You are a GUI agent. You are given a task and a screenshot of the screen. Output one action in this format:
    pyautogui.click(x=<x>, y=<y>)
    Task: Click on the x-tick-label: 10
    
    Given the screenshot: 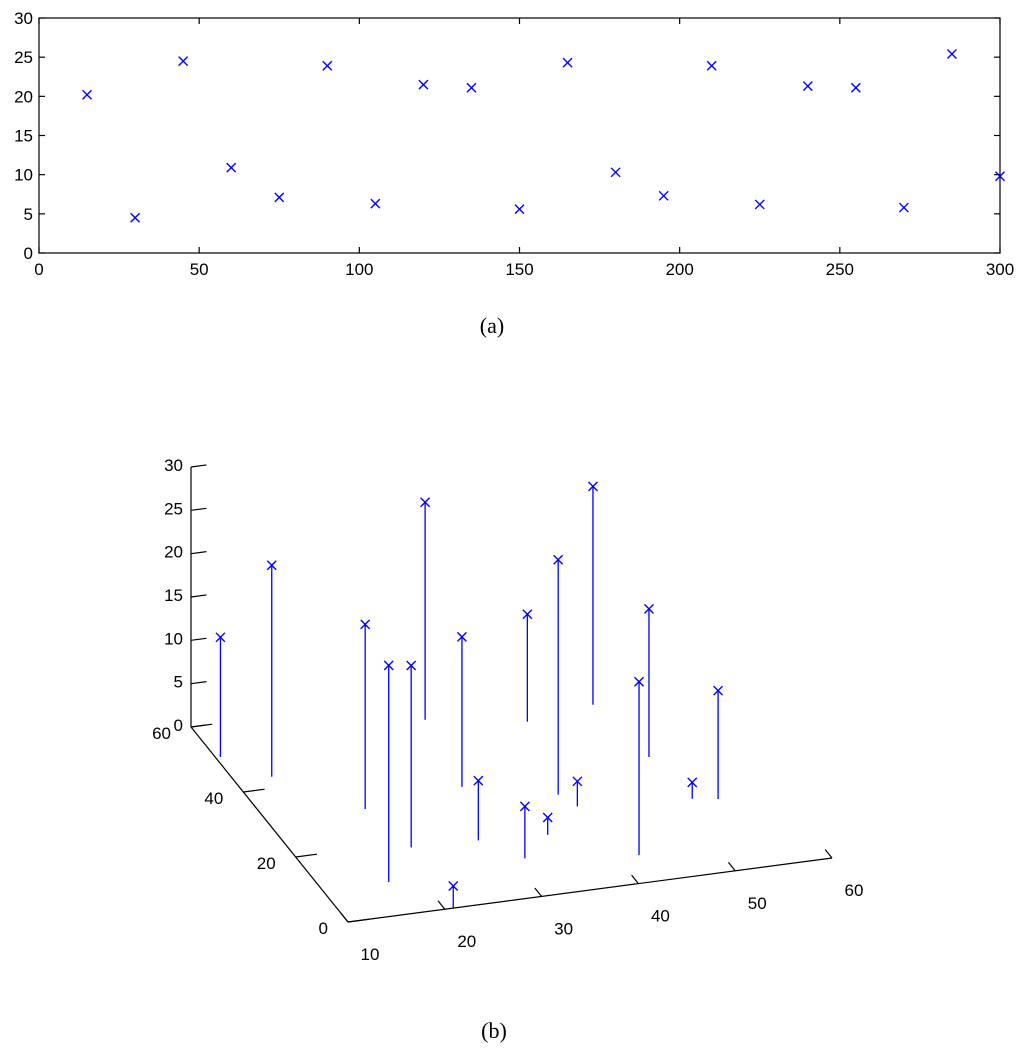 What is the action you would take?
    pyautogui.click(x=370, y=954)
    